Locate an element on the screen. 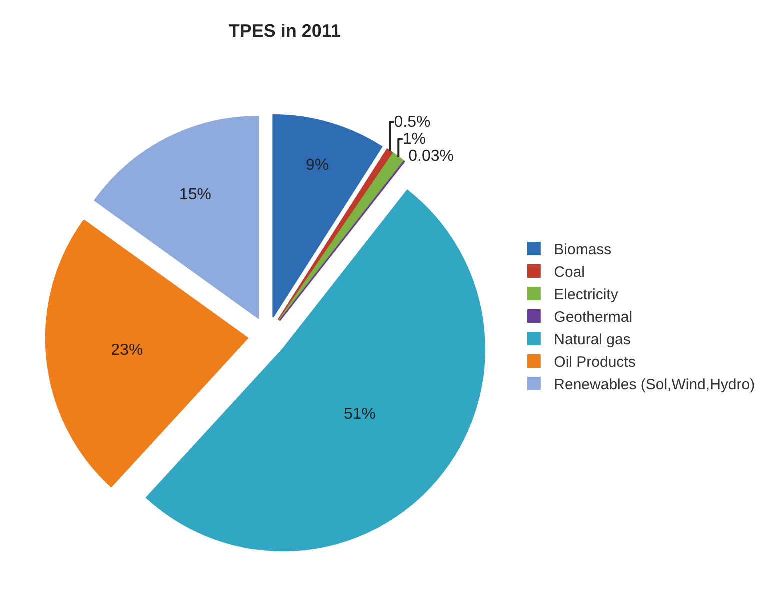 Image resolution: width=770 pixels, height=605 pixels. legend-label: Natural gas is located at coordinates (592, 340).